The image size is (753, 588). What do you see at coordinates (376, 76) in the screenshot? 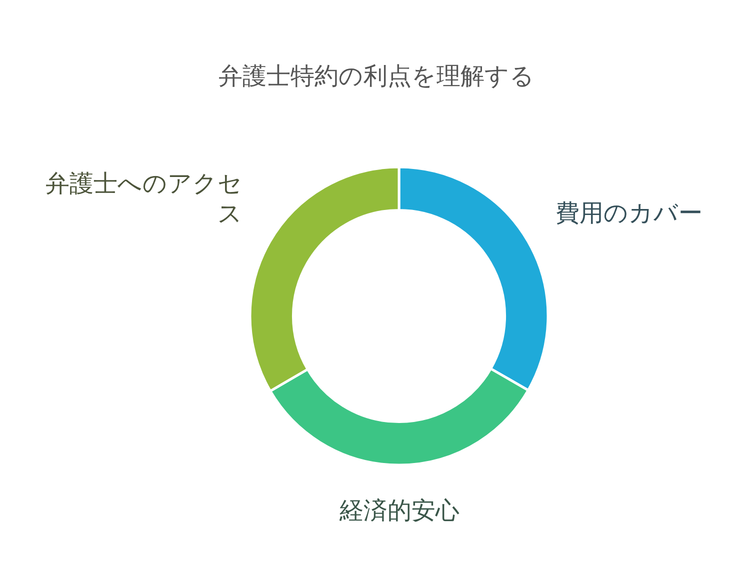
I see `title: 弁護士特約の利点を理解する` at bounding box center [376, 76].